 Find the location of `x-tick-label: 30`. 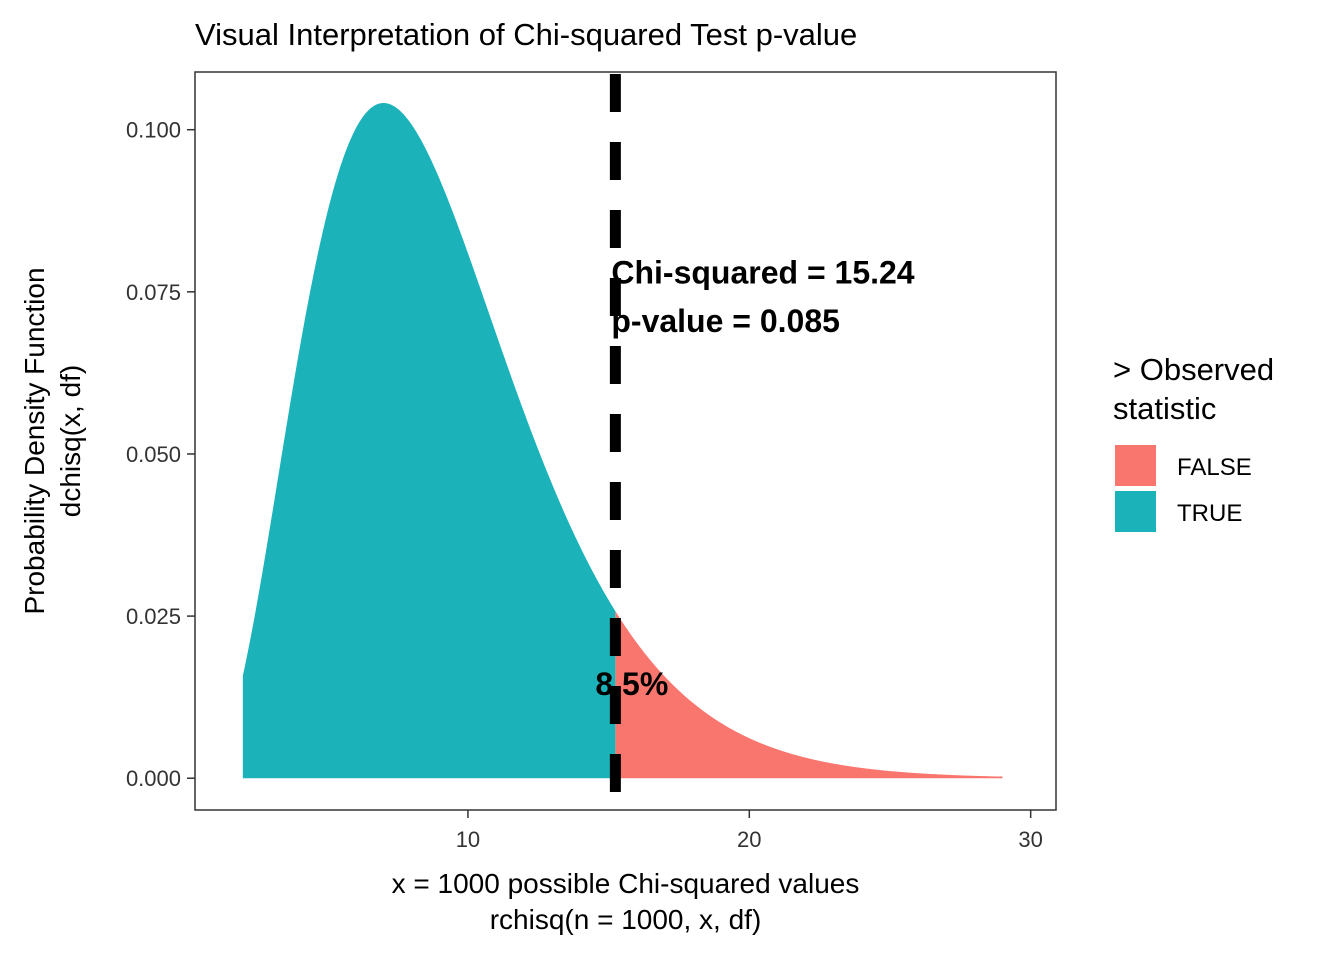

x-tick-label: 30 is located at coordinates (1030, 839).